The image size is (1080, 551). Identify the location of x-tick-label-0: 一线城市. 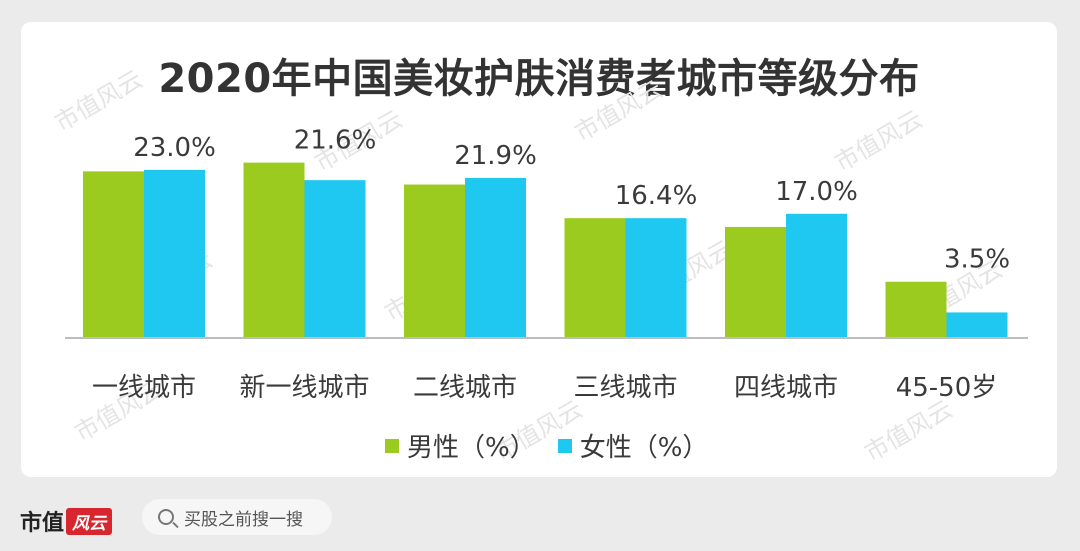
(144, 388).